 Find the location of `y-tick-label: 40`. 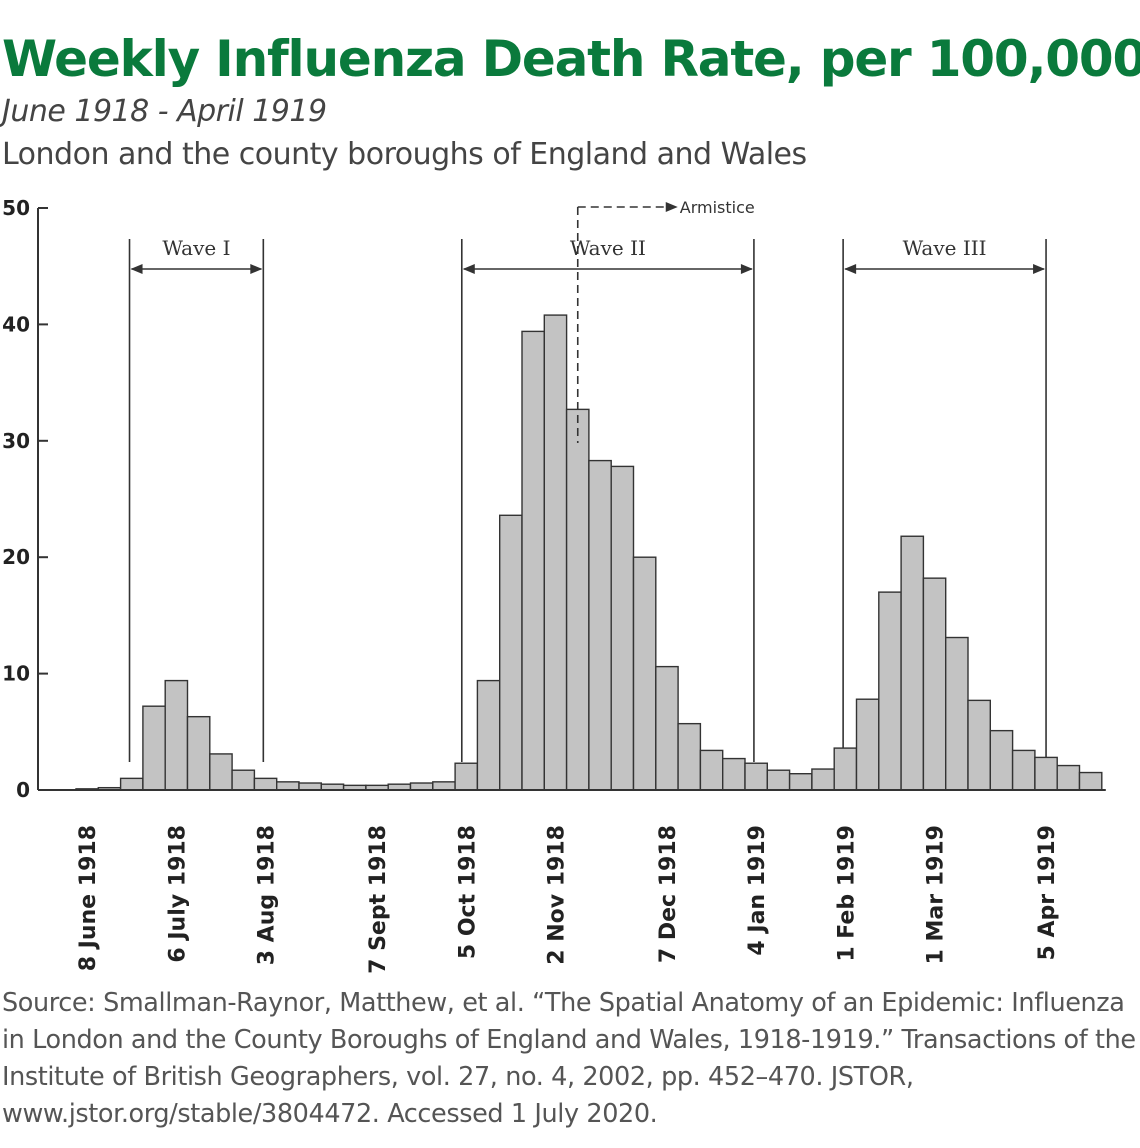

y-tick-label: 40 is located at coordinates (16, 324).